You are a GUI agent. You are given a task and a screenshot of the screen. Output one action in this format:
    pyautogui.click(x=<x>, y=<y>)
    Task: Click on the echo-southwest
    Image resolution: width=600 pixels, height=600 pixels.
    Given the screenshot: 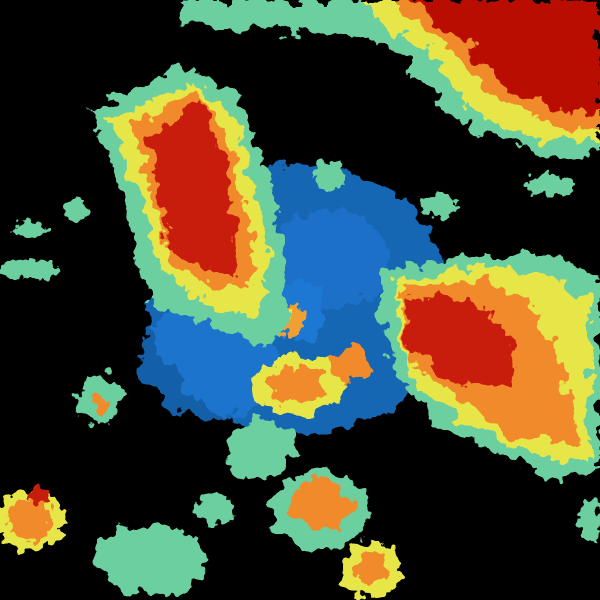 What is the action you would take?
    pyautogui.click(x=32, y=518)
    